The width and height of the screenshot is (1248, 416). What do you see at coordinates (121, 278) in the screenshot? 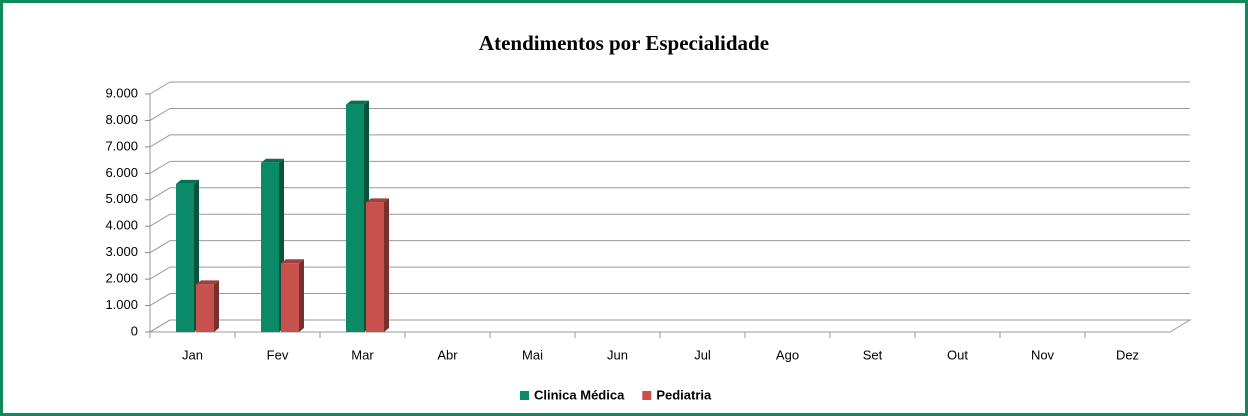
I see `y-tick-label: 2.000` at bounding box center [121, 278].